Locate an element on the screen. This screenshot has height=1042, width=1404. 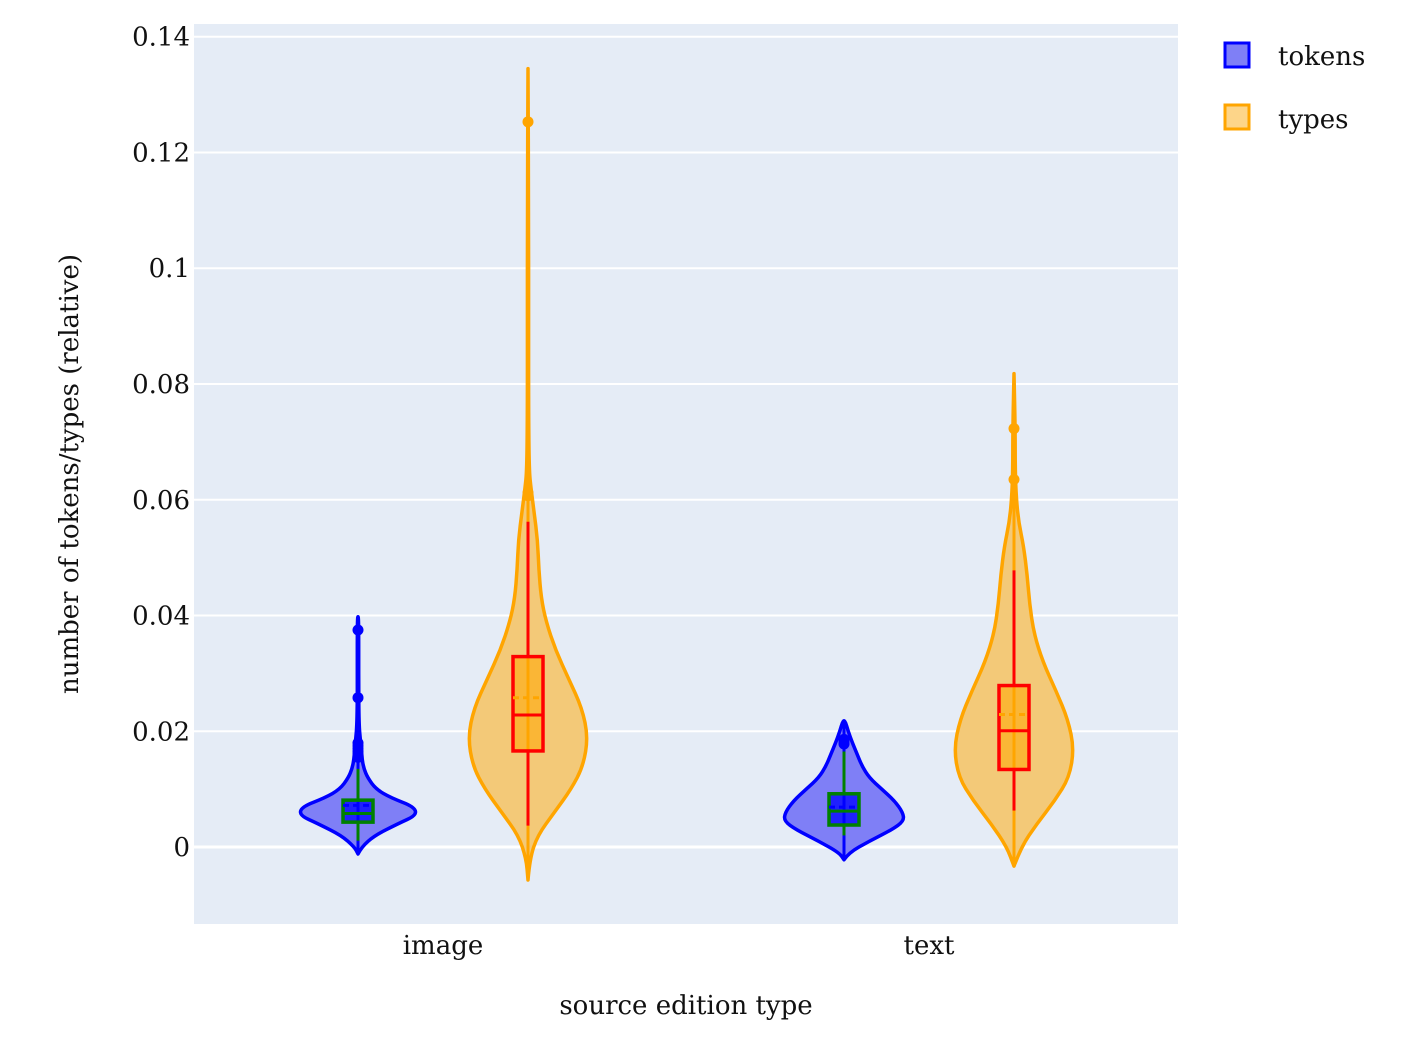
y-axis-ticks: 0 0.02 0.04 0.06 0.08 0.1 0.12 0.14 is located at coordinates (161, 443).